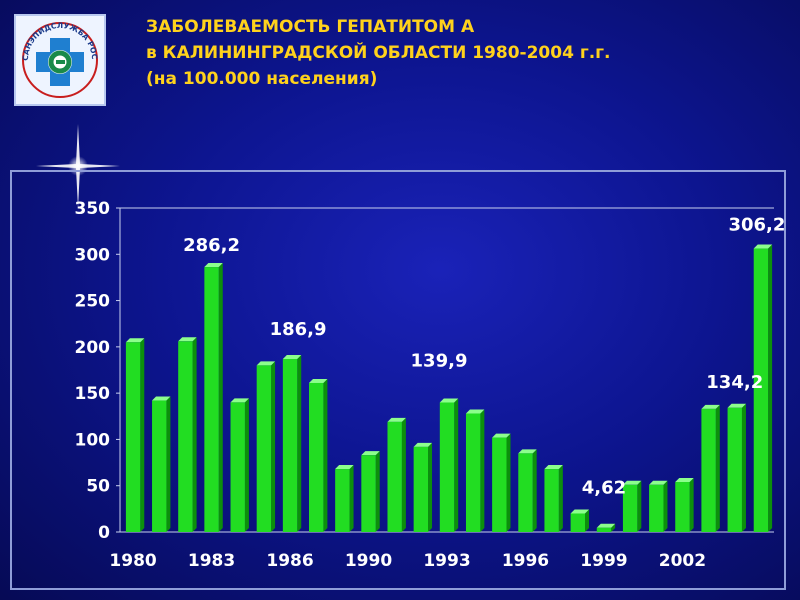 This screenshot has width=800, height=600. I want to click on y-tick-label: 300, so click(93, 255).